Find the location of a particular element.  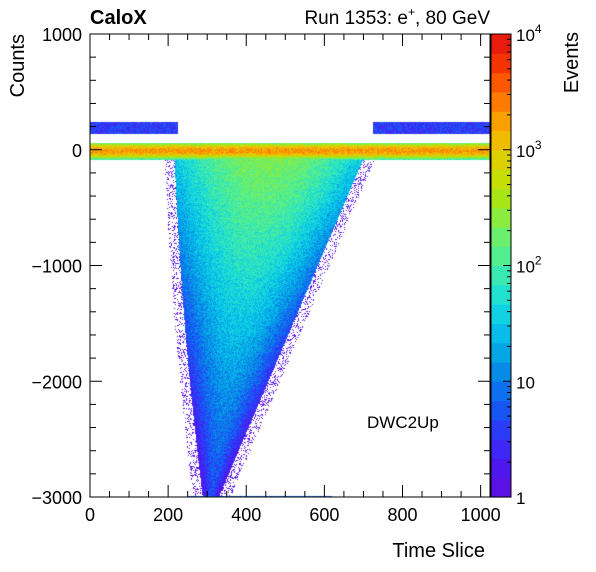

x-tick-label: 600 is located at coordinates (324, 515).